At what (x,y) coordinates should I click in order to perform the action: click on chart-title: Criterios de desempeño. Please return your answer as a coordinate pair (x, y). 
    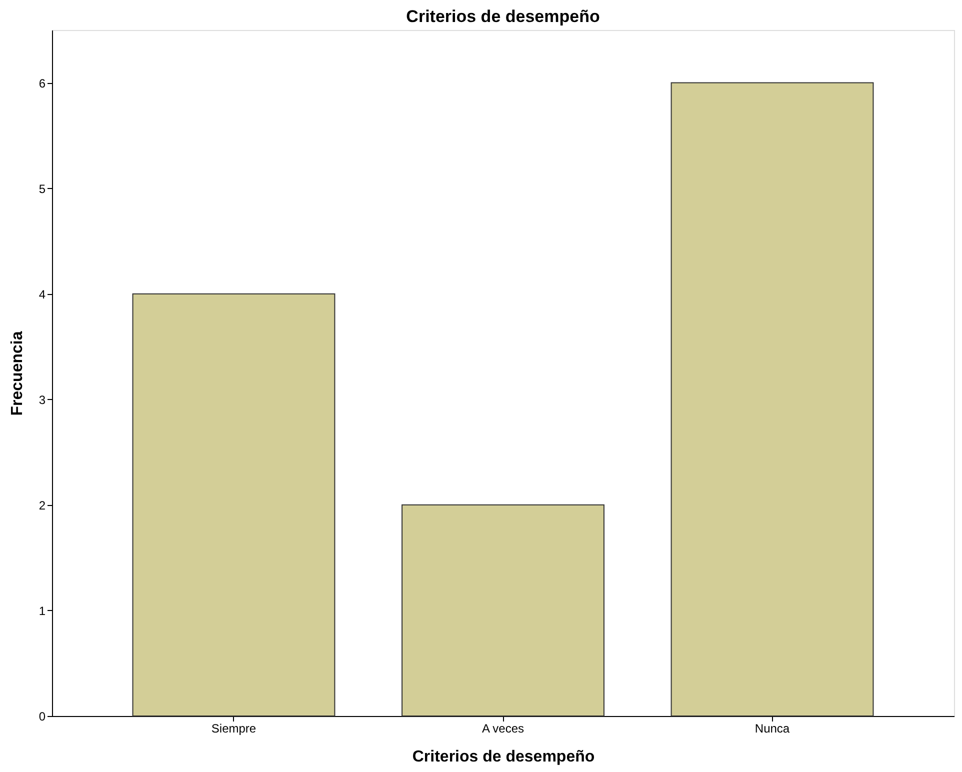
    Looking at the image, I should click on (503, 16).